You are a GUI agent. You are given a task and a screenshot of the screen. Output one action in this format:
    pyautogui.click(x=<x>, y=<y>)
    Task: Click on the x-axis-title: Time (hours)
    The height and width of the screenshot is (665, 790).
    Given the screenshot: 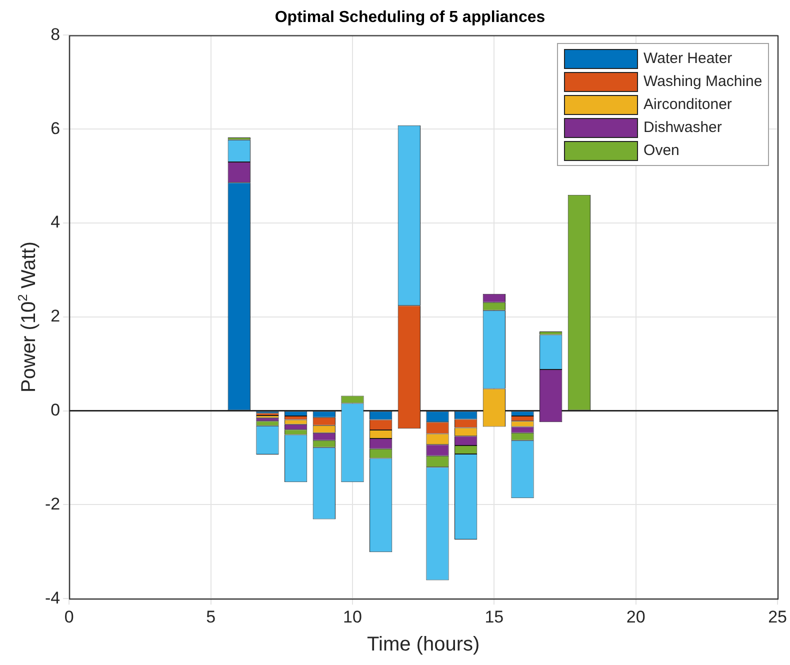 What is the action you would take?
    pyautogui.click(x=423, y=645)
    